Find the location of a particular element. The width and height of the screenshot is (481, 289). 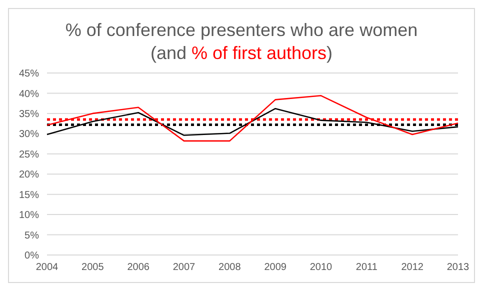

y-tick-label: 20% is located at coordinates (29, 175).